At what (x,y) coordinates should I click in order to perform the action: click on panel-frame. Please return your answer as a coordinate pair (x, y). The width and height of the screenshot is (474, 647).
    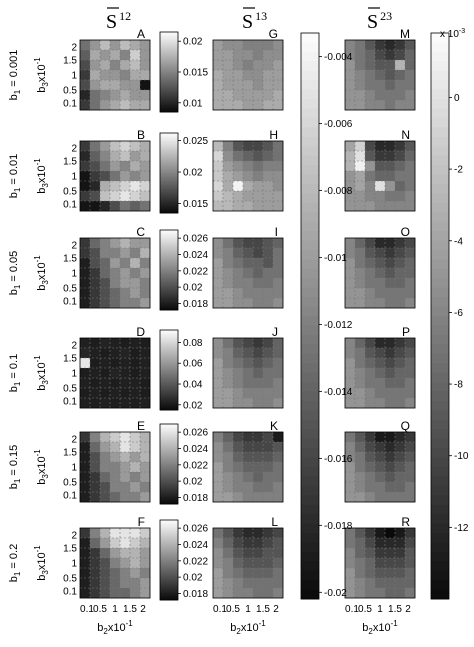
    Looking at the image, I should click on (248, 273).